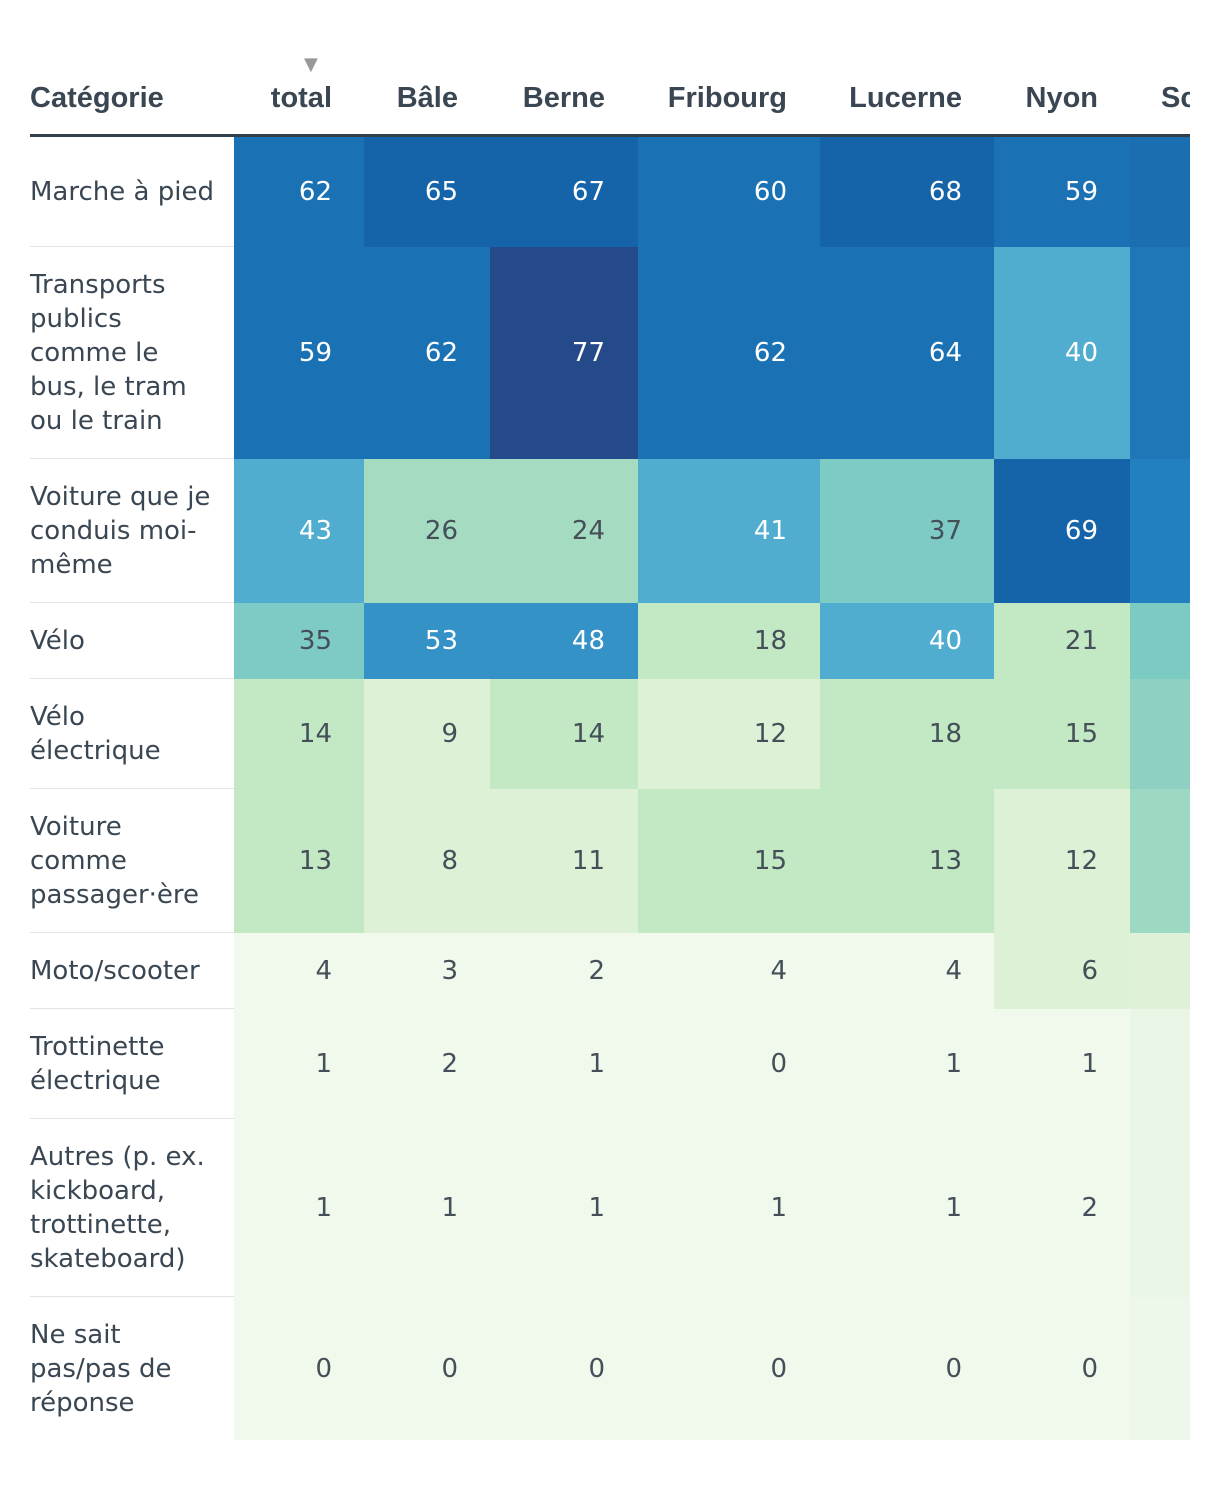 This screenshot has width=1220, height=1490. I want to click on cell-value: 67, so click(588, 192).